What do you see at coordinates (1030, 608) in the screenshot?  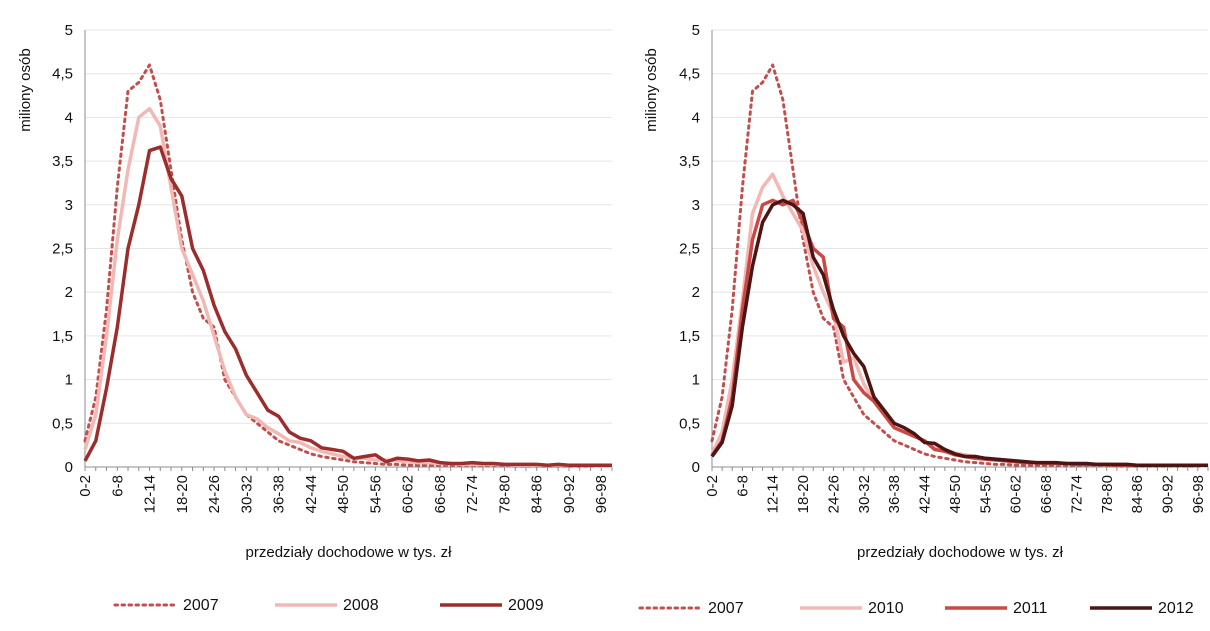 I see `legend-label-2011: 2011` at bounding box center [1030, 608].